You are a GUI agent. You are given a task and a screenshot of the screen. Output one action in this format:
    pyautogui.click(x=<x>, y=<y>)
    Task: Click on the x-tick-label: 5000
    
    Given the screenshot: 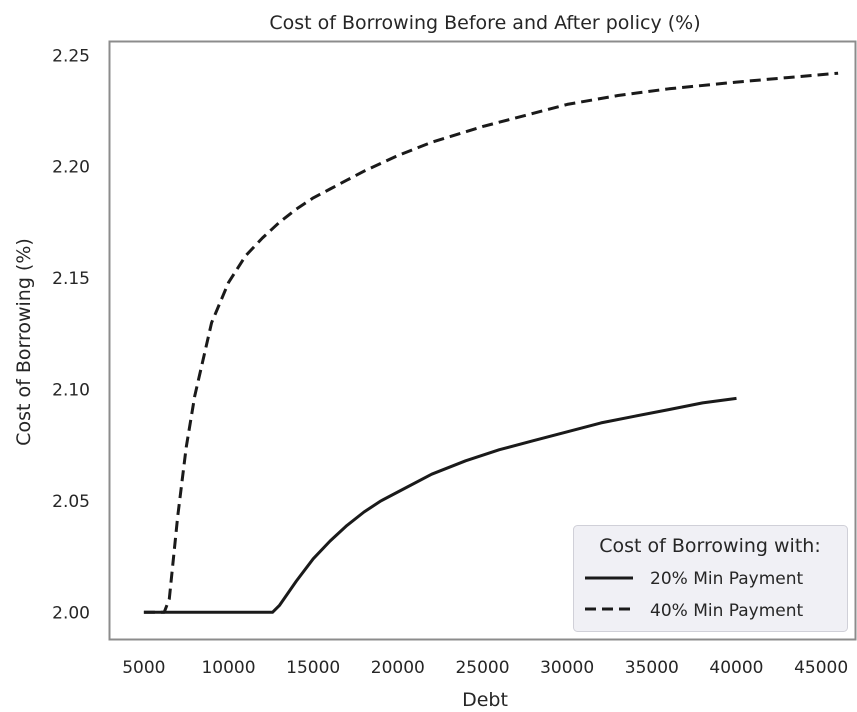 What is the action you would take?
    pyautogui.click(x=143, y=668)
    